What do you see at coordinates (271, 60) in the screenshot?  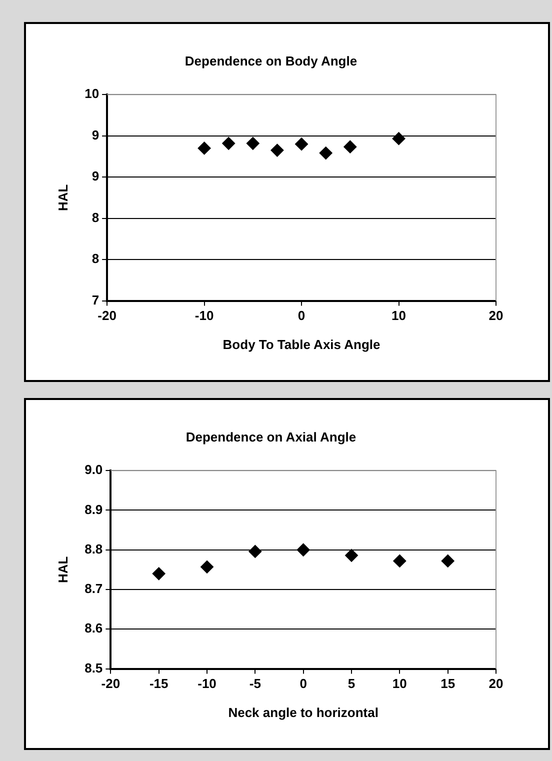 I see `chart-title: Dependence on Body Angle` at bounding box center [271, 60].